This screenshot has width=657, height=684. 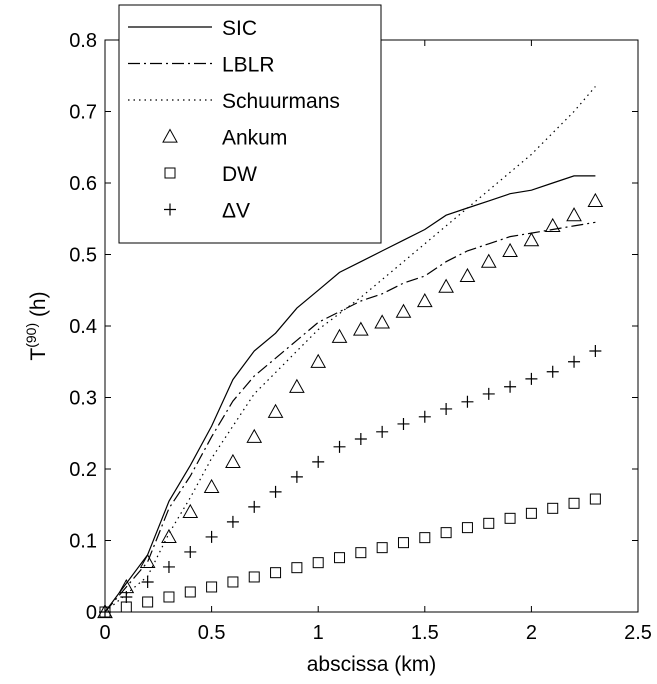 What do you see at coordinates (425, 633) in the screenshot?
I see `x-tick-label: 1.5` at bounding box center [425, 633].